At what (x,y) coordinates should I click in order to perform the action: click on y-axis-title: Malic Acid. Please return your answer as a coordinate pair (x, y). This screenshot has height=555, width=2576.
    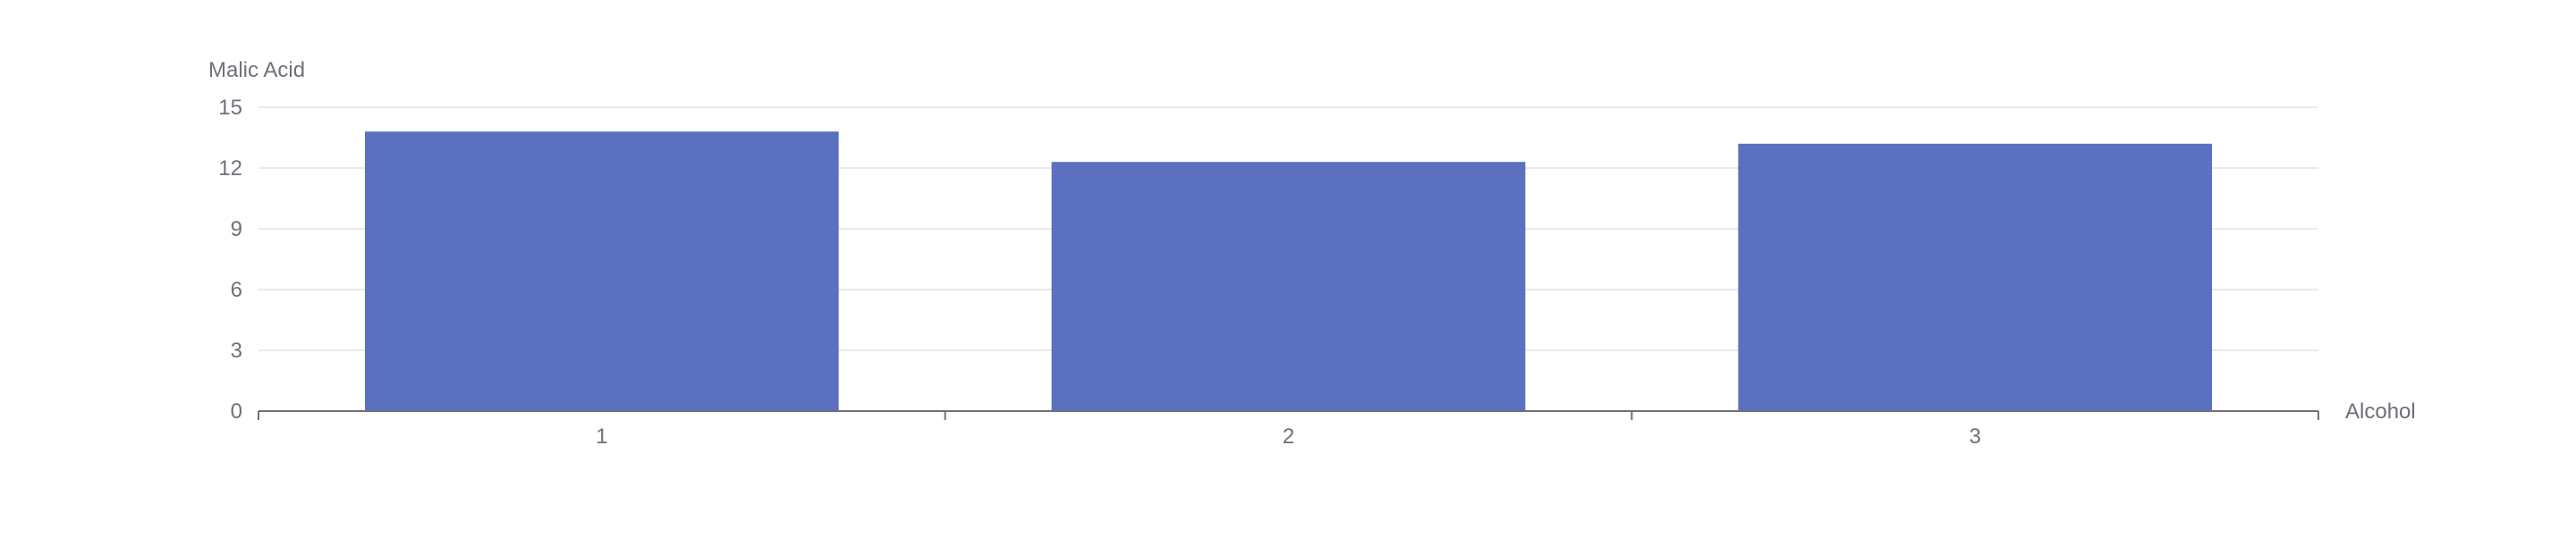
    Looking at the image, I should click on (256, 70).